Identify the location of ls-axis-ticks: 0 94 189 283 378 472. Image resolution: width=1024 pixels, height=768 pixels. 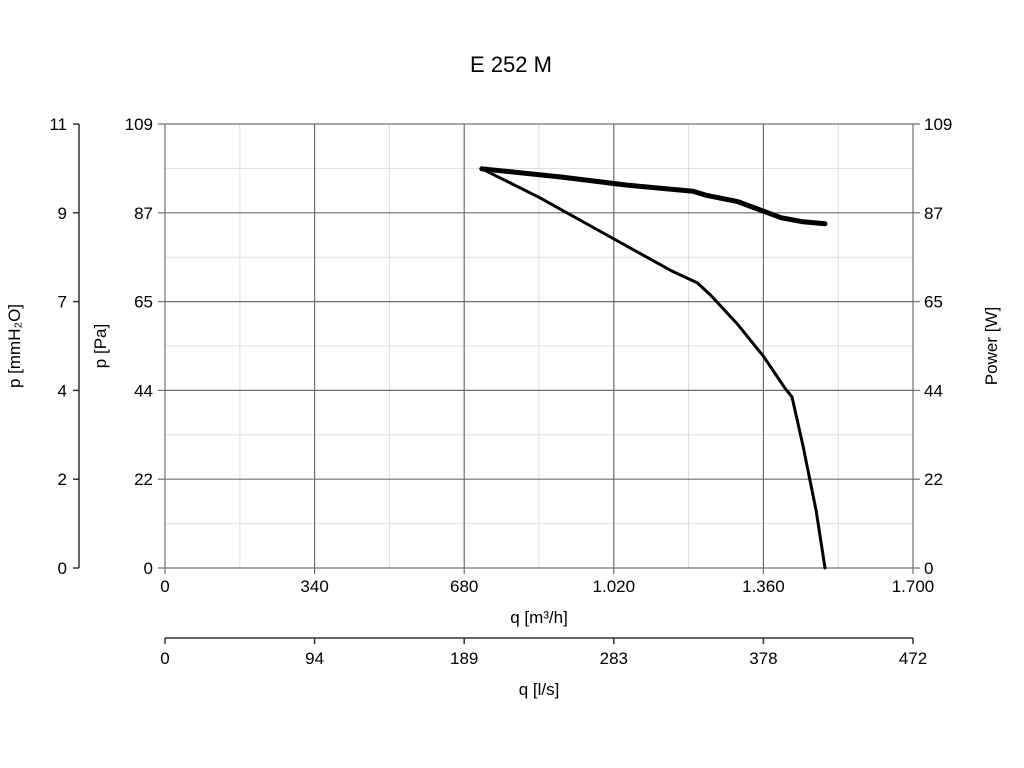
(543, 653).